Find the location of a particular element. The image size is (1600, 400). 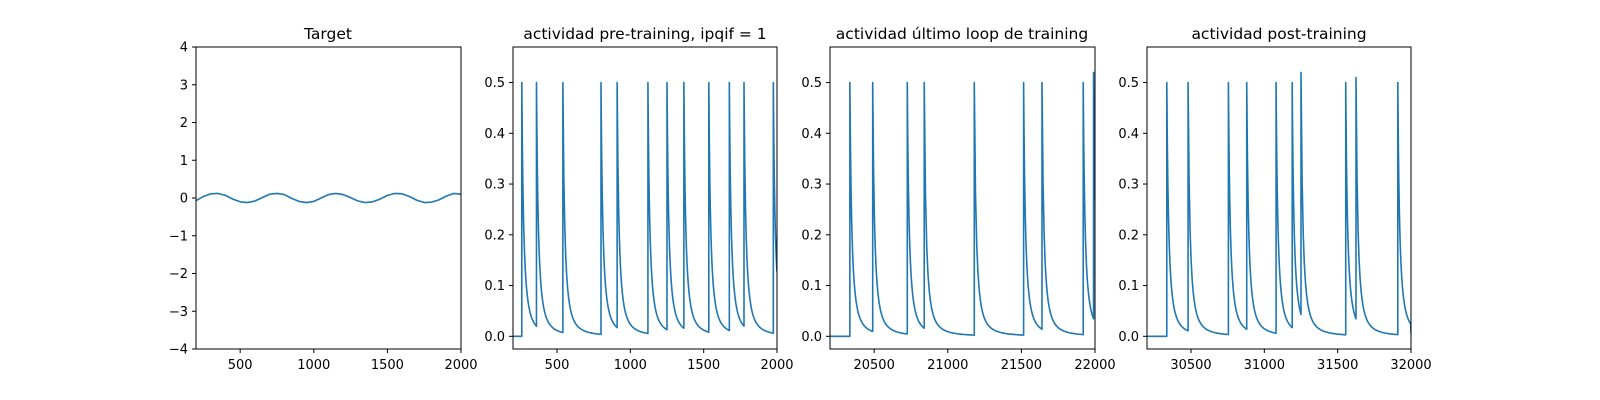

x-tick-label: 21500 is located at coordinates (1021, 365).